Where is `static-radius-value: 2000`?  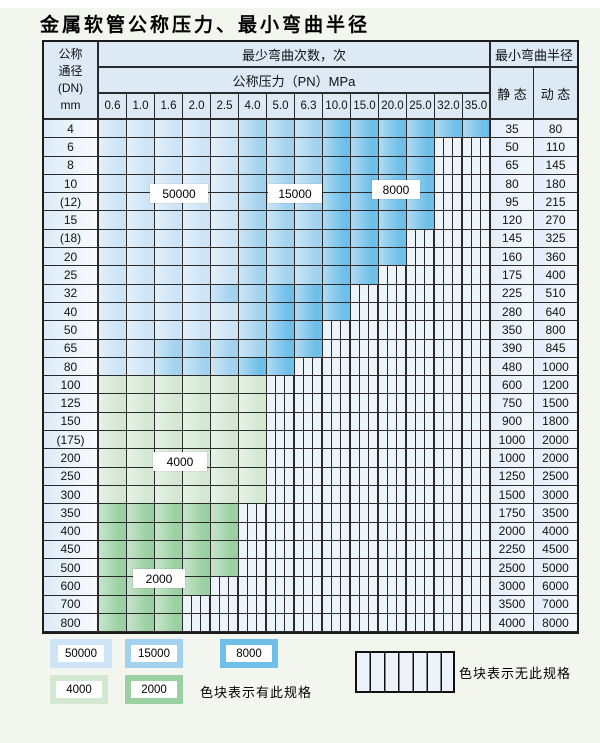
static-radius-value: 2000 is located at coordinates (512, 531).